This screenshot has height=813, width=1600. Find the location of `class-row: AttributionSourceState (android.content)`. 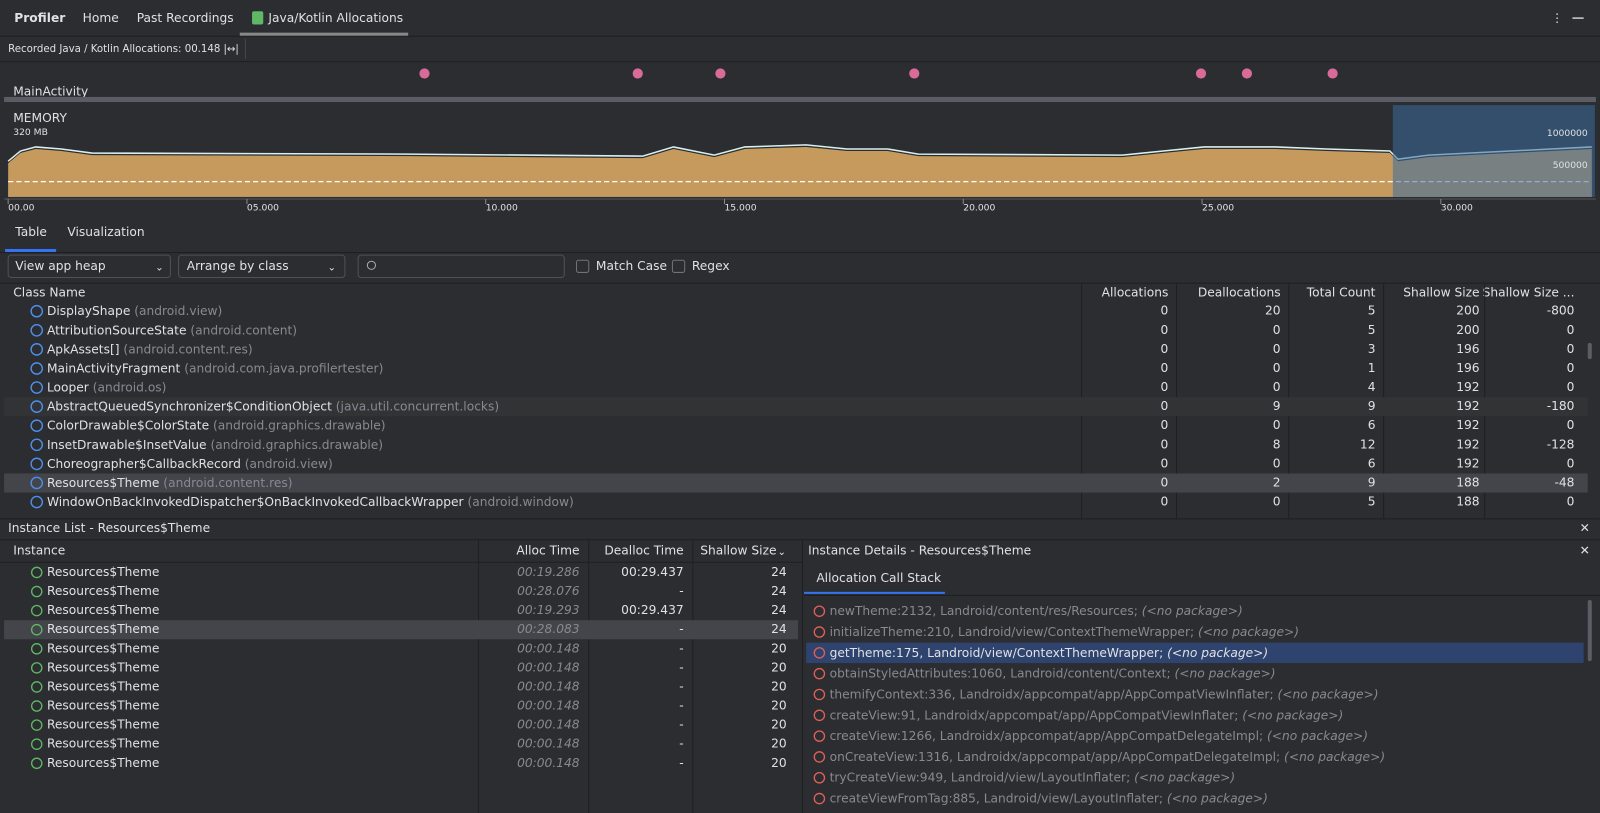

class-row: AttributionSourceState (android.content) is located at coordinates (172, 330).